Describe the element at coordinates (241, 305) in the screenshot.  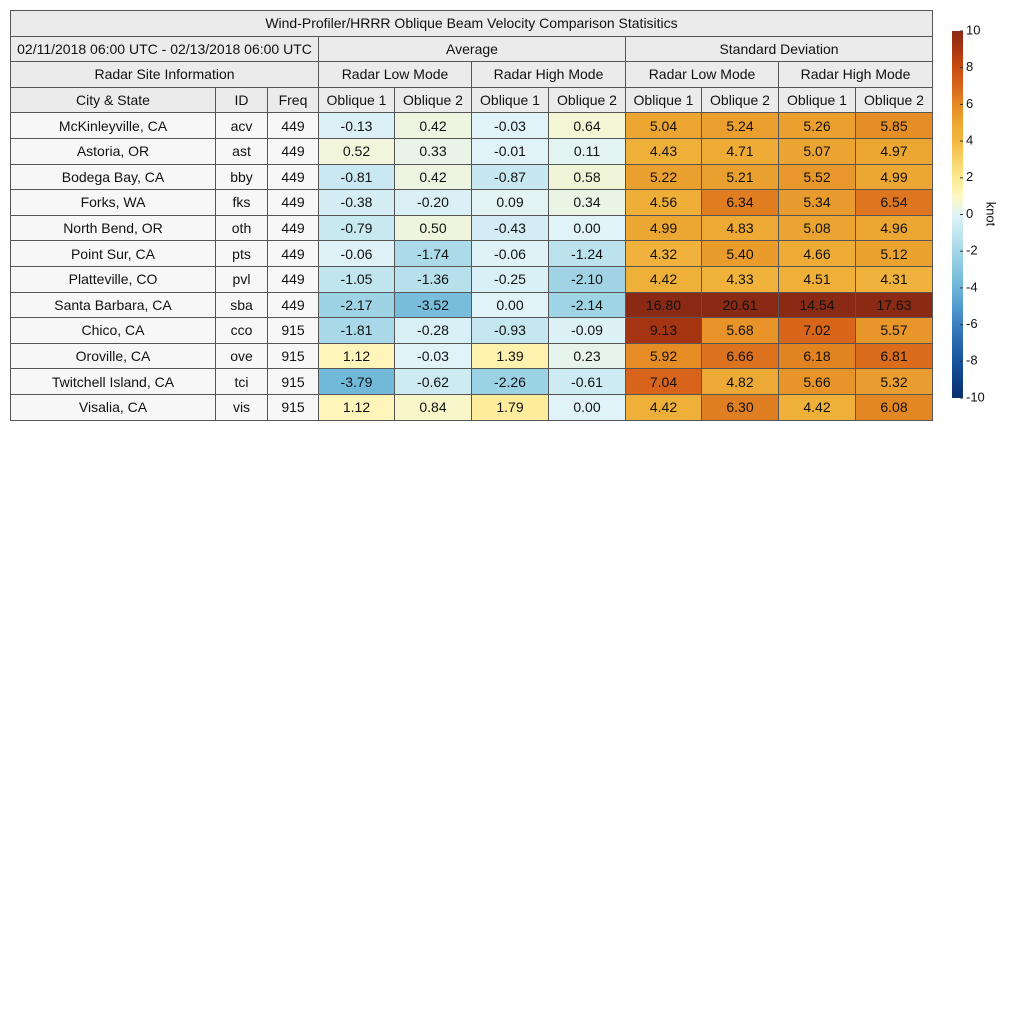
I see `site-id: sba` at that location.